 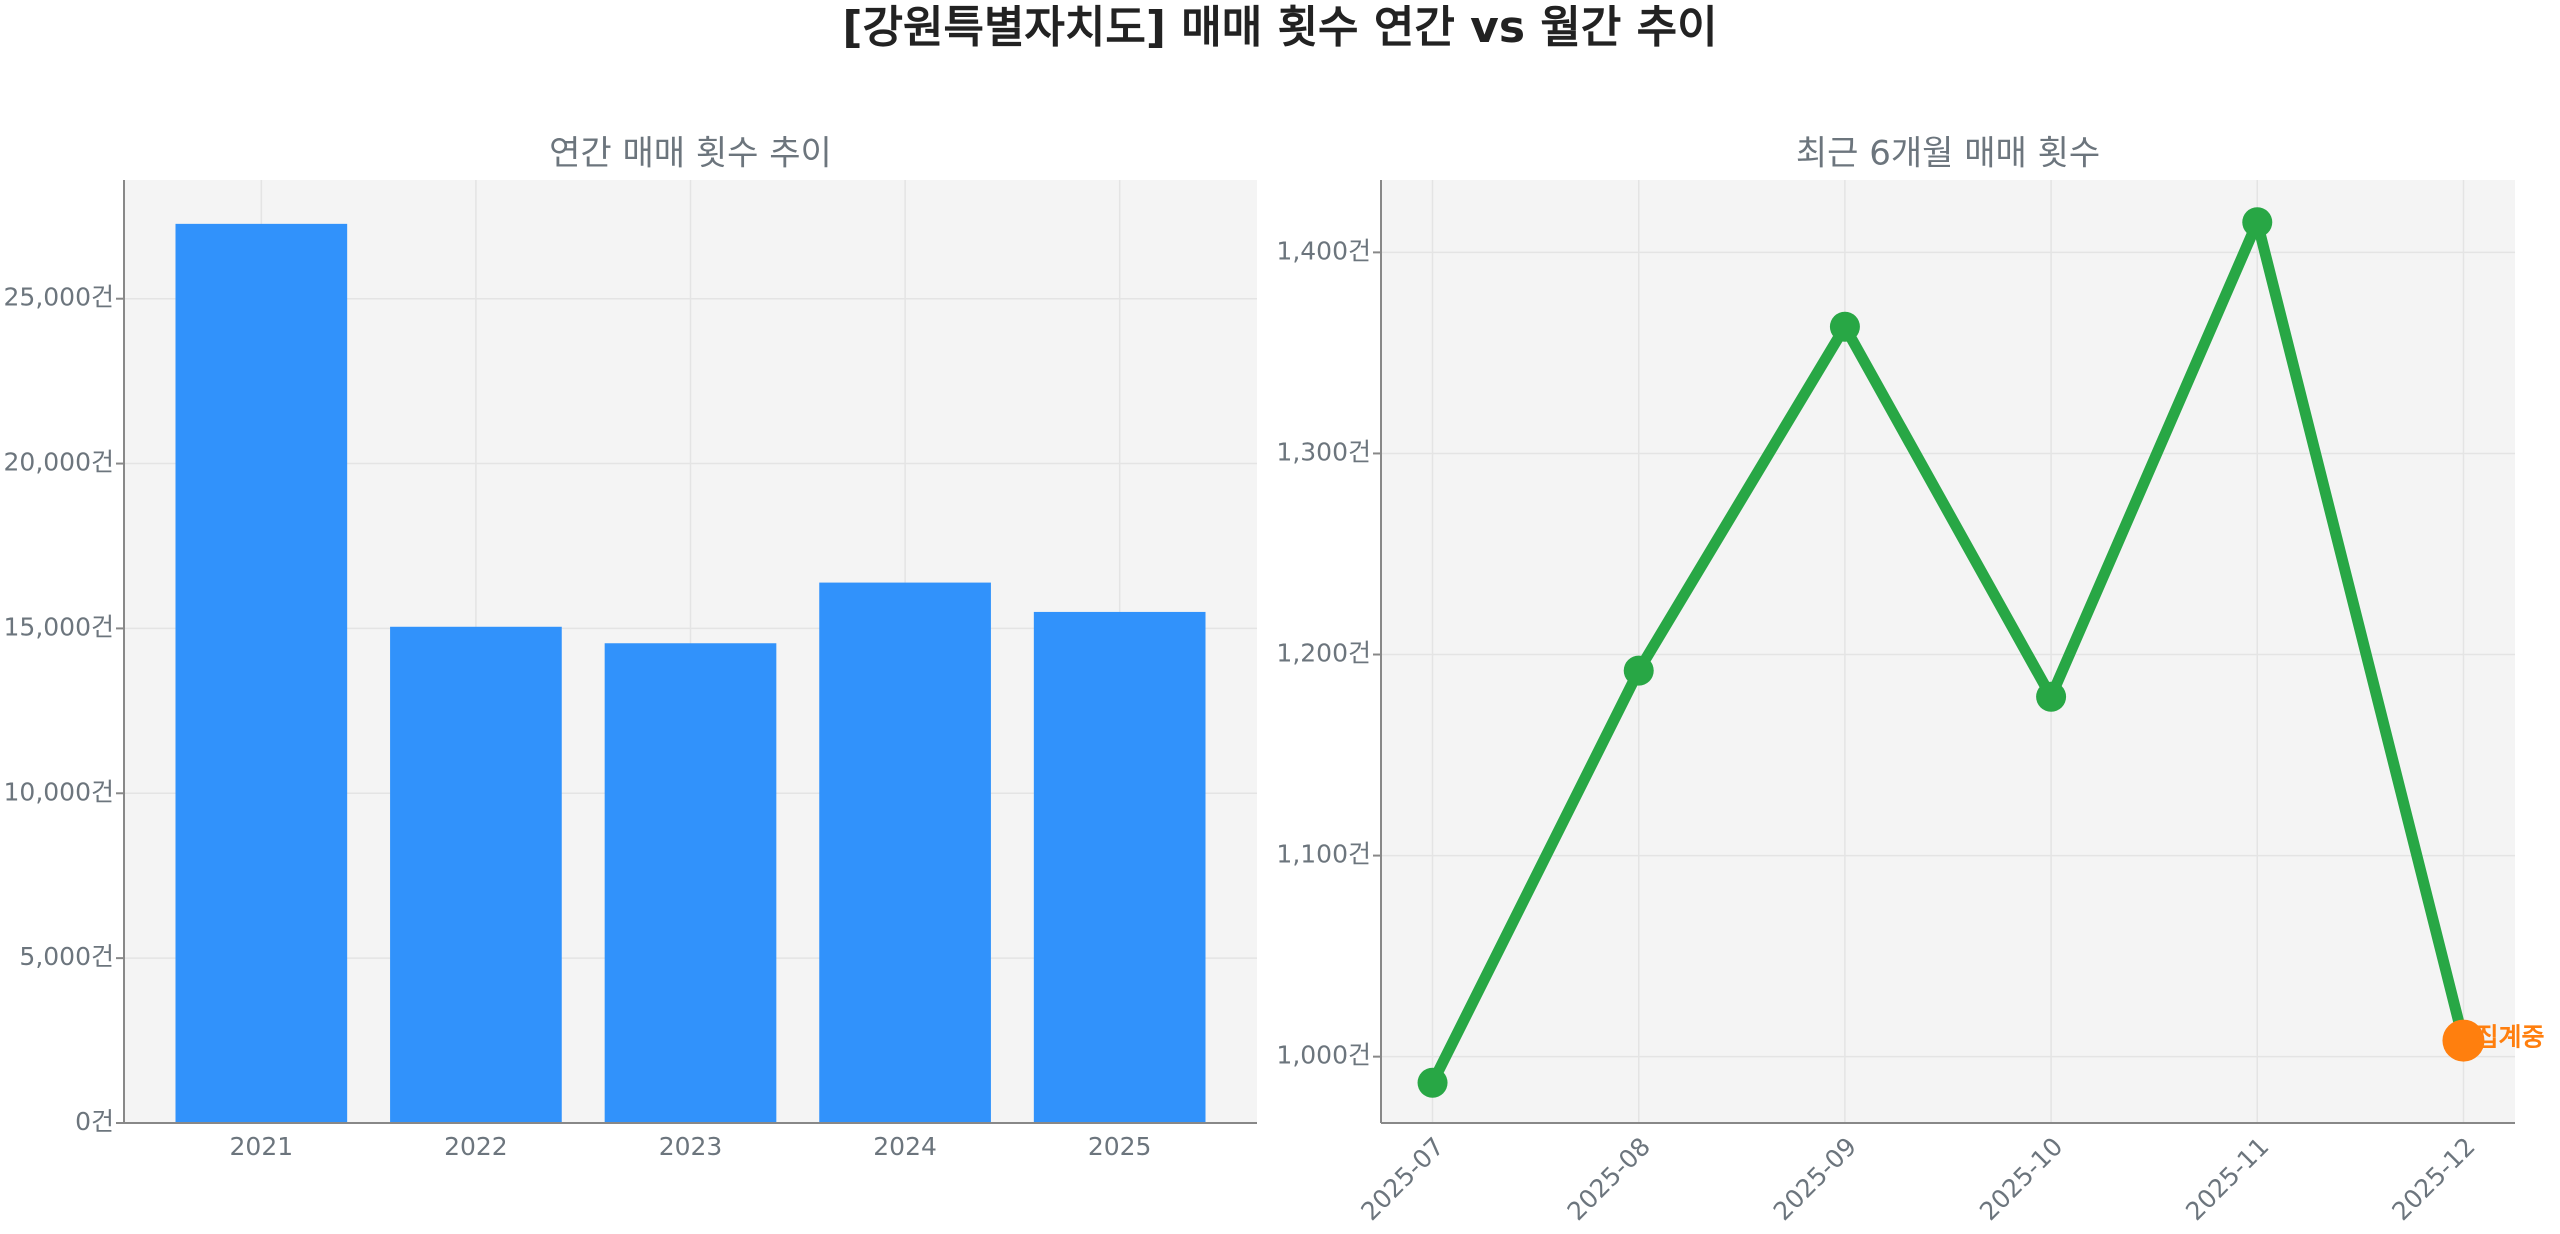 I want to click on chart-title: 연간 매매 횟수 추이, so click(x=690, y=154).